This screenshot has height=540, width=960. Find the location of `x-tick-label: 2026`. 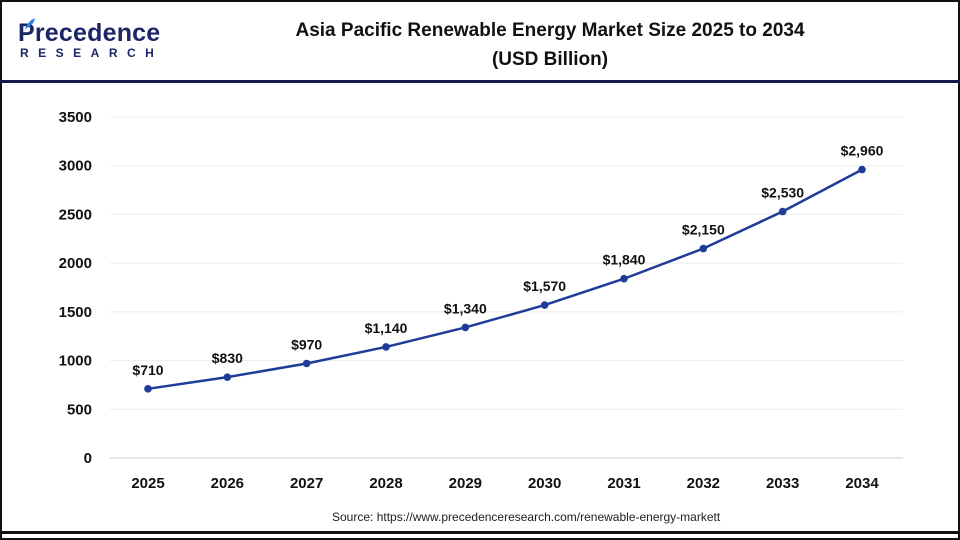

x-tick-label: 2026 is located at coordinates (227, 483).